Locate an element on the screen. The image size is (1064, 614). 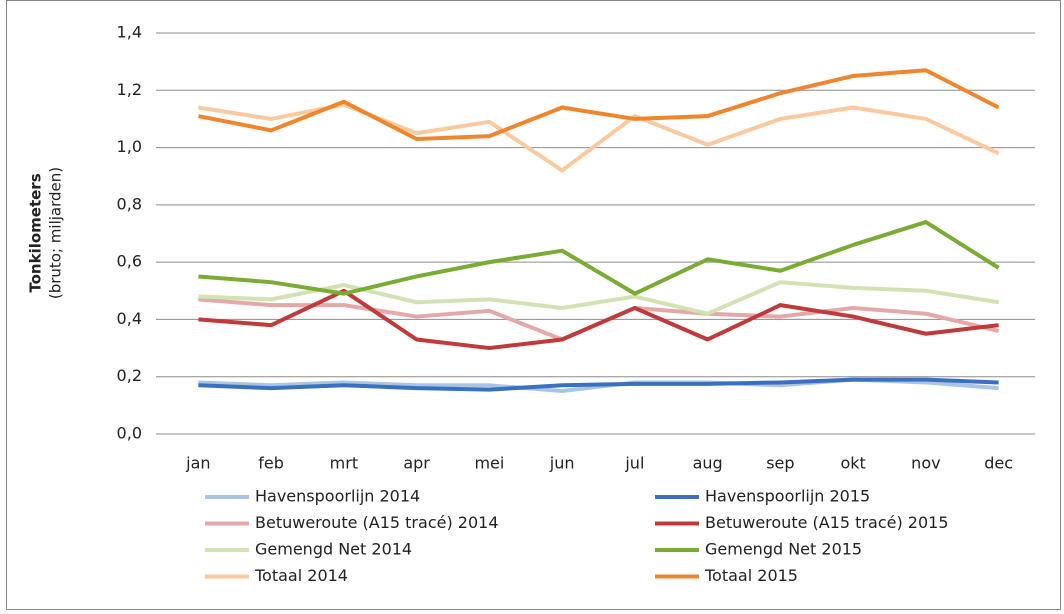
y-tick-label: 1,0 is located at coordinates (129, 146).